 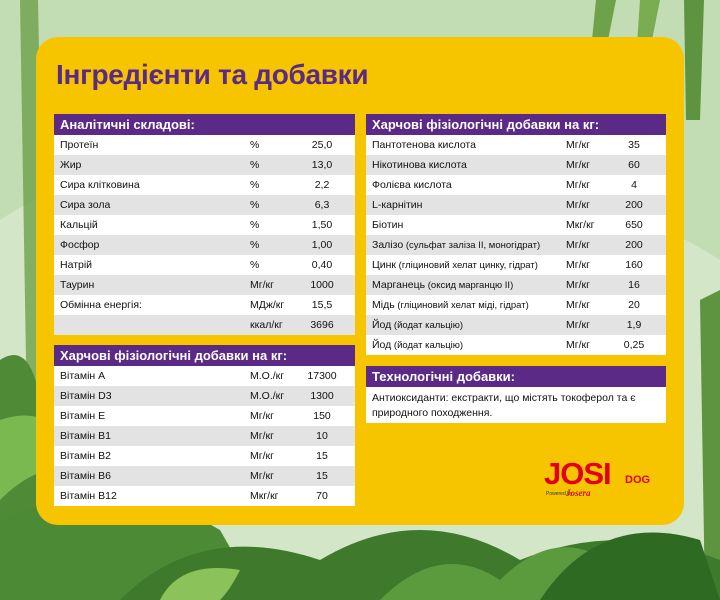 What do you see at coordinates (634, 225) in the screenshot?
I see `row-value: 650` at bounding box center [634, 225].